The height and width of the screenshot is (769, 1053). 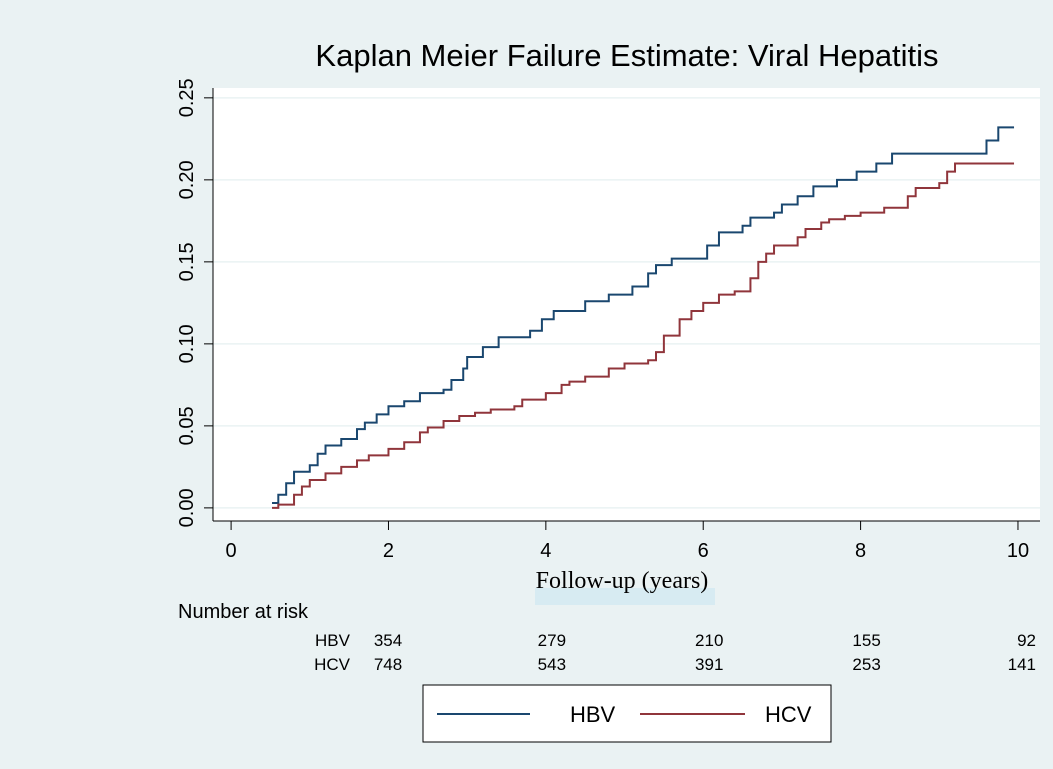 I want to click on legend-label: HCV, so click(x=788, y=714).